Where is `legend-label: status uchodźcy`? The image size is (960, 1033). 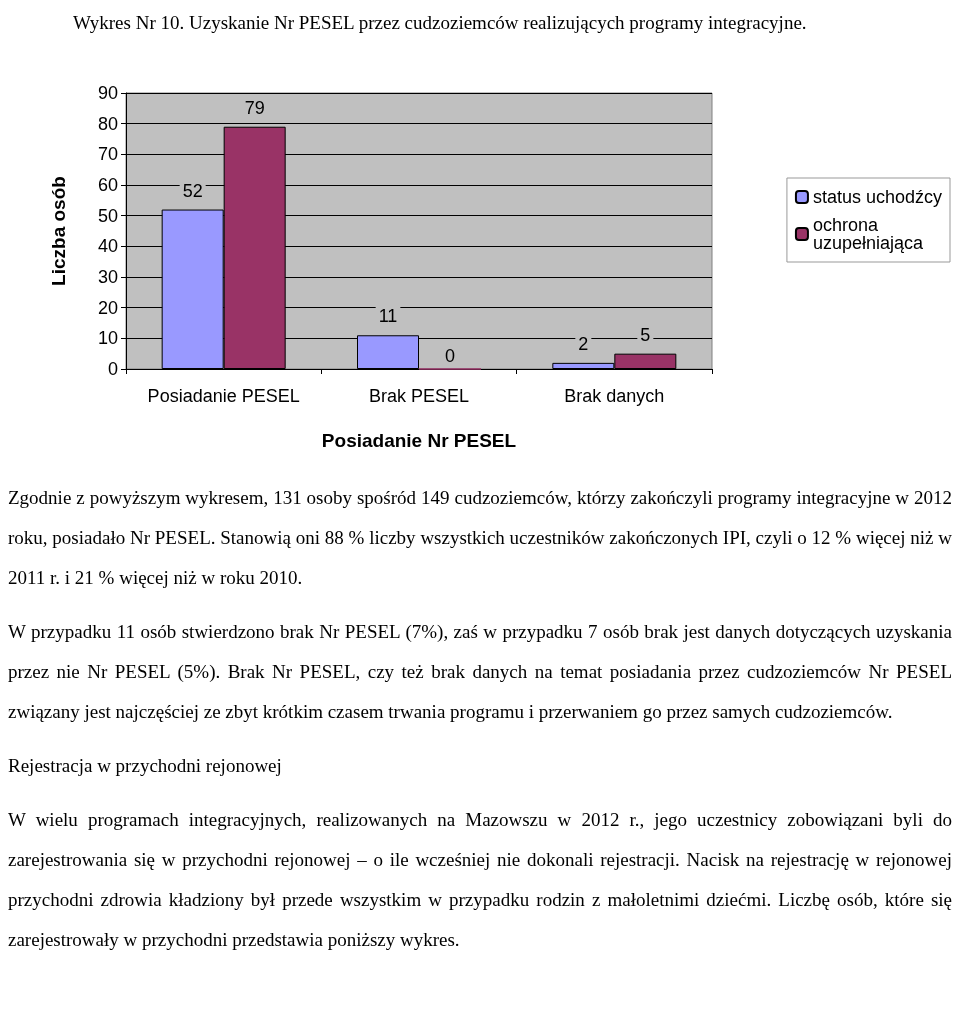 legend-label: status uchodźcy is located at coordinates (877, 197).